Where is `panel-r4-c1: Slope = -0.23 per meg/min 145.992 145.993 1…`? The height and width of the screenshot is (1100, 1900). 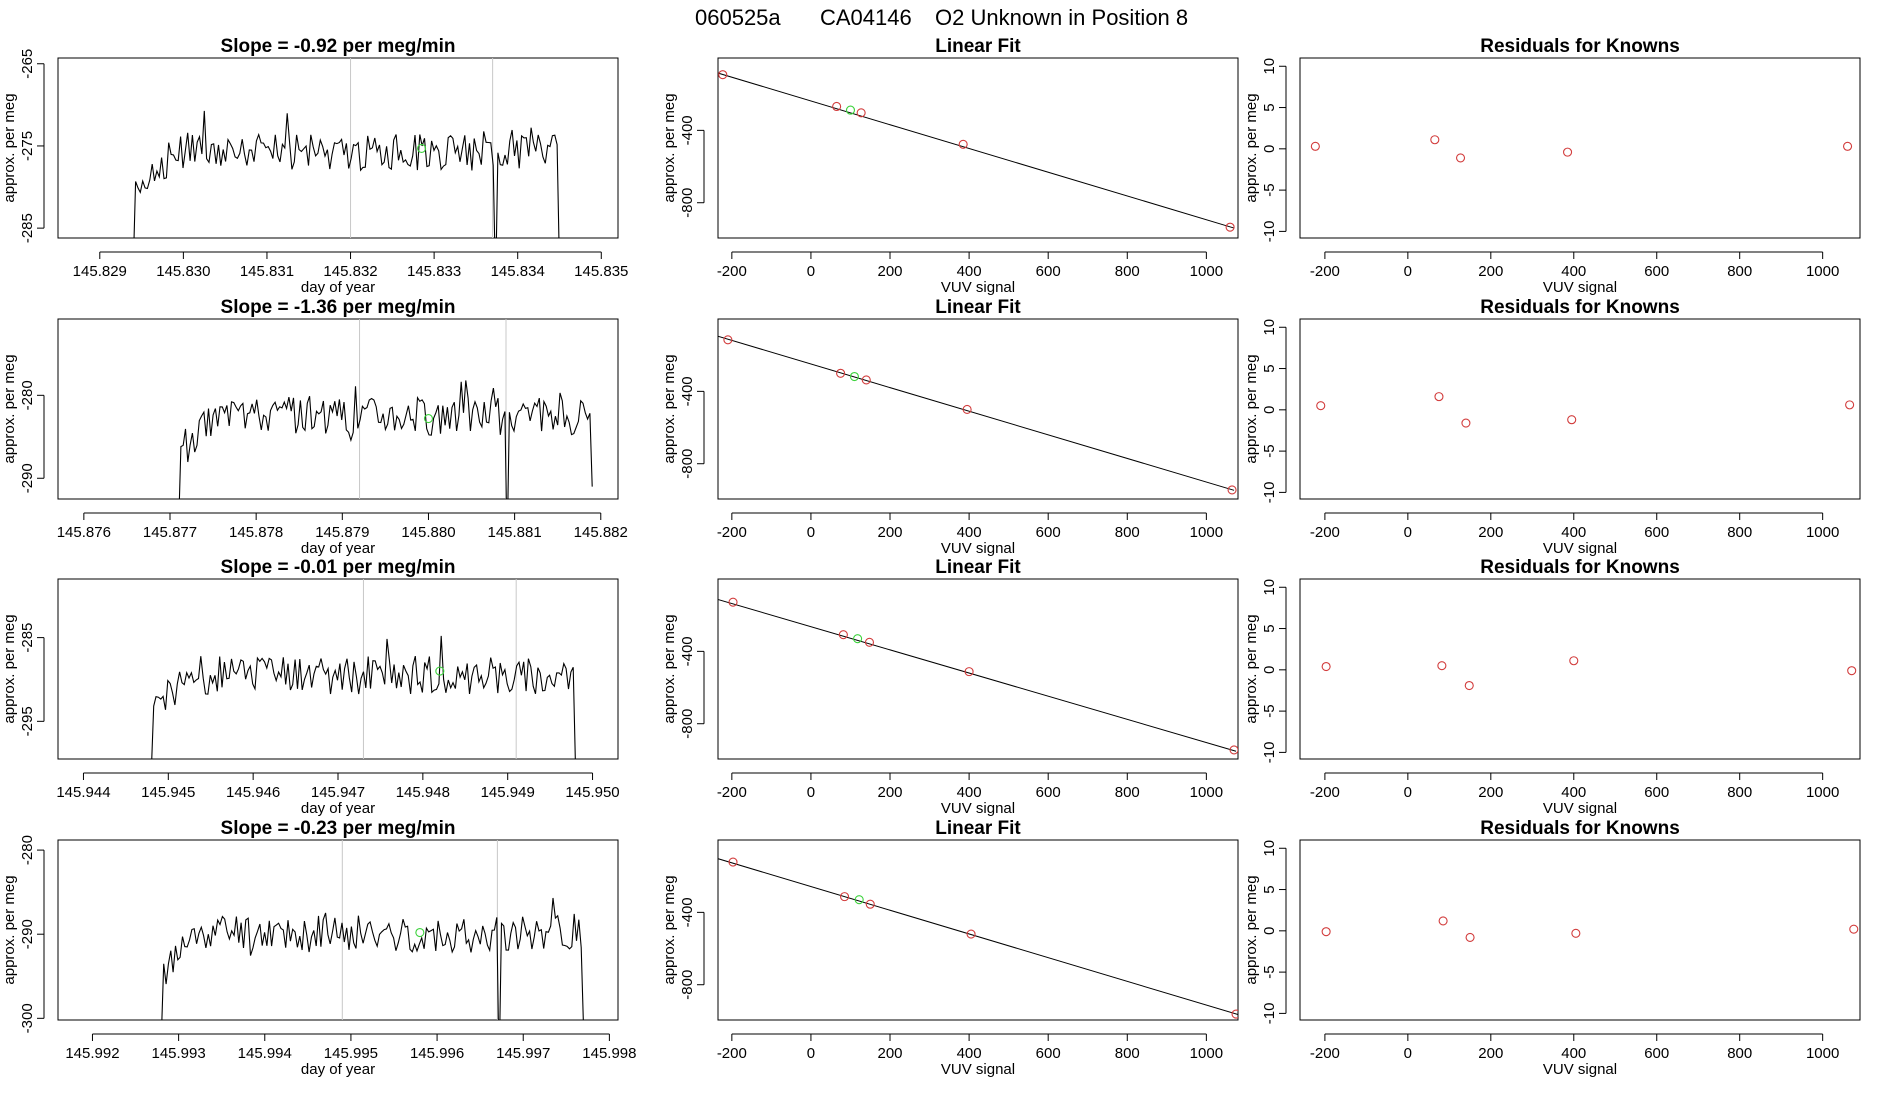
panel-r4-c1: Slope = -0.23 per meg/min 145.992 145.993 1… is located at coordinates (319, 948).